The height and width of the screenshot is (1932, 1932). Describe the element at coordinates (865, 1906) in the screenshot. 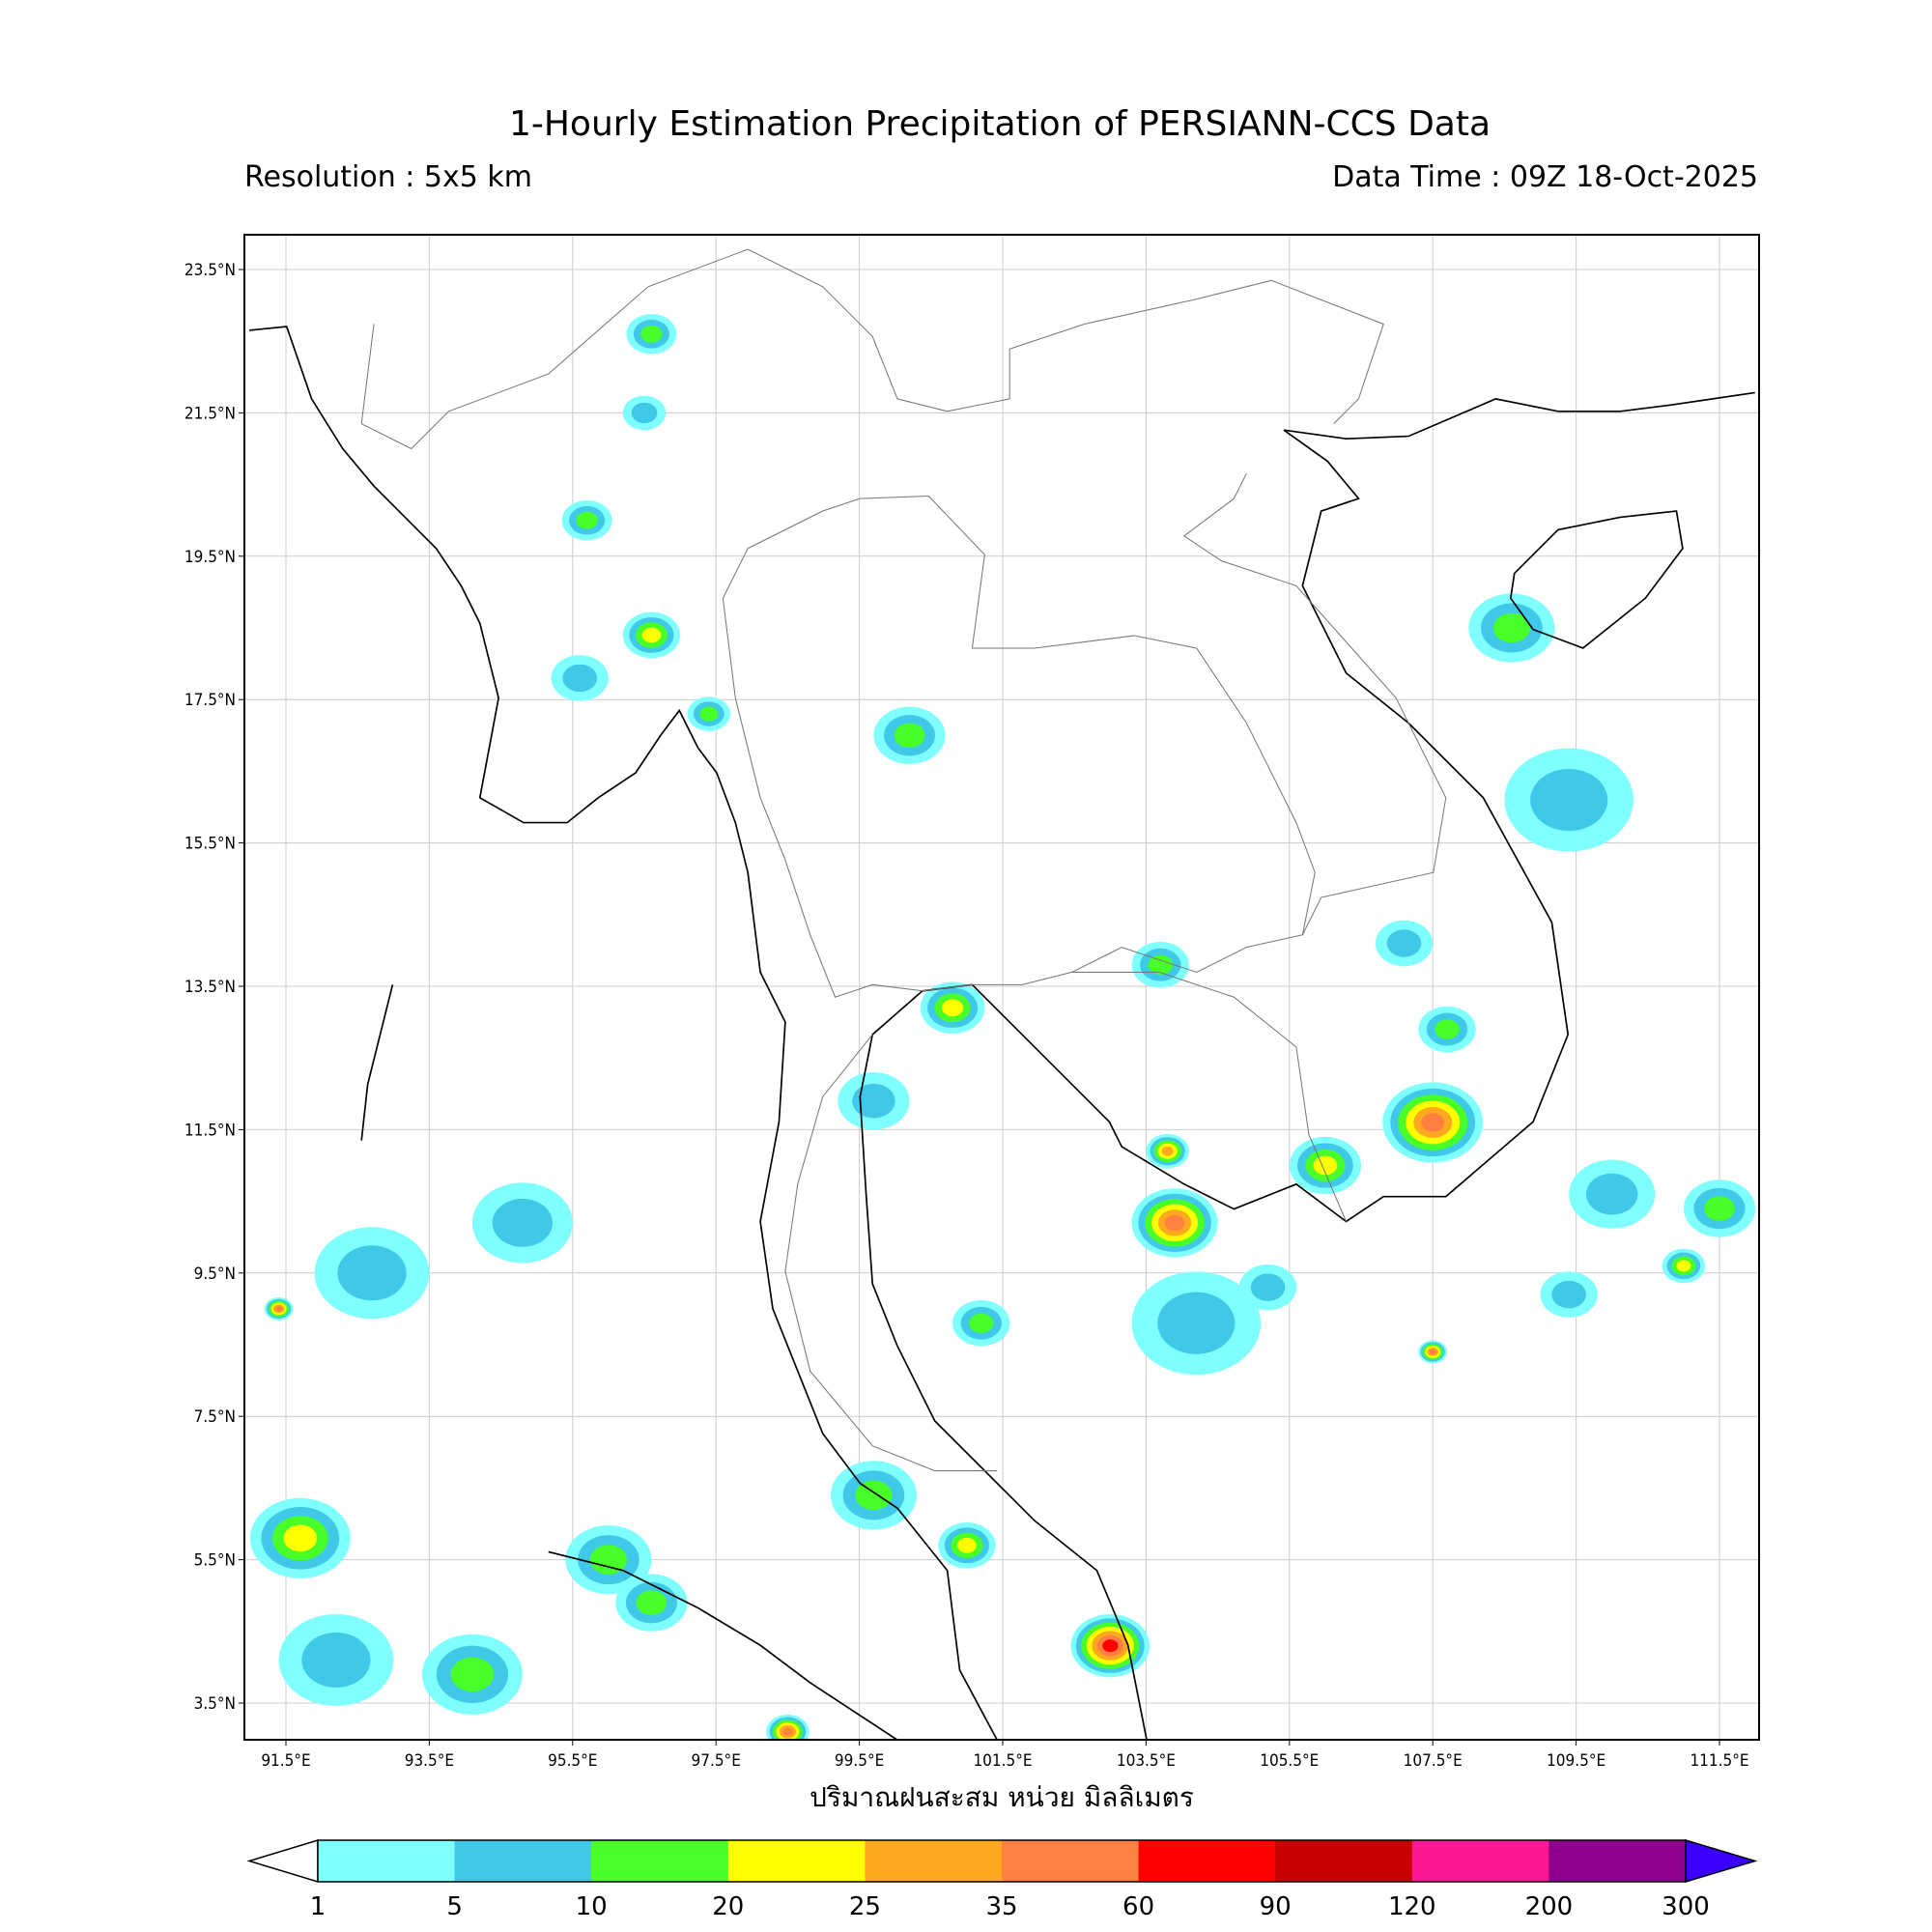

I see `colorbar-tick-label: 25` at that location.